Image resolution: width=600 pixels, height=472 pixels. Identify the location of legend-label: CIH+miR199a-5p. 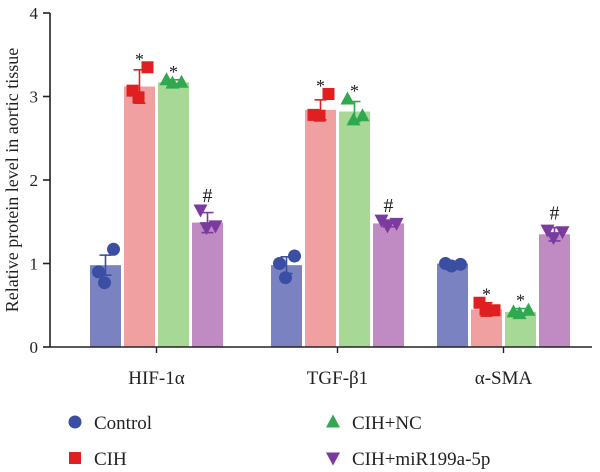
(421, 459).